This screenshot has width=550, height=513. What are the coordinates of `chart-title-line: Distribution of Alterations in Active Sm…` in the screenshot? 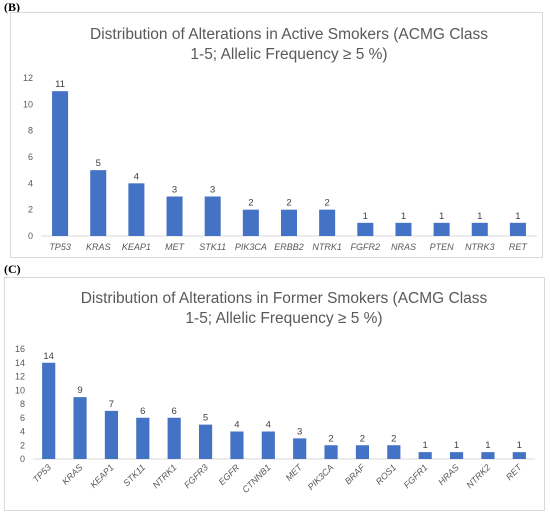 It's located at (289, 34).